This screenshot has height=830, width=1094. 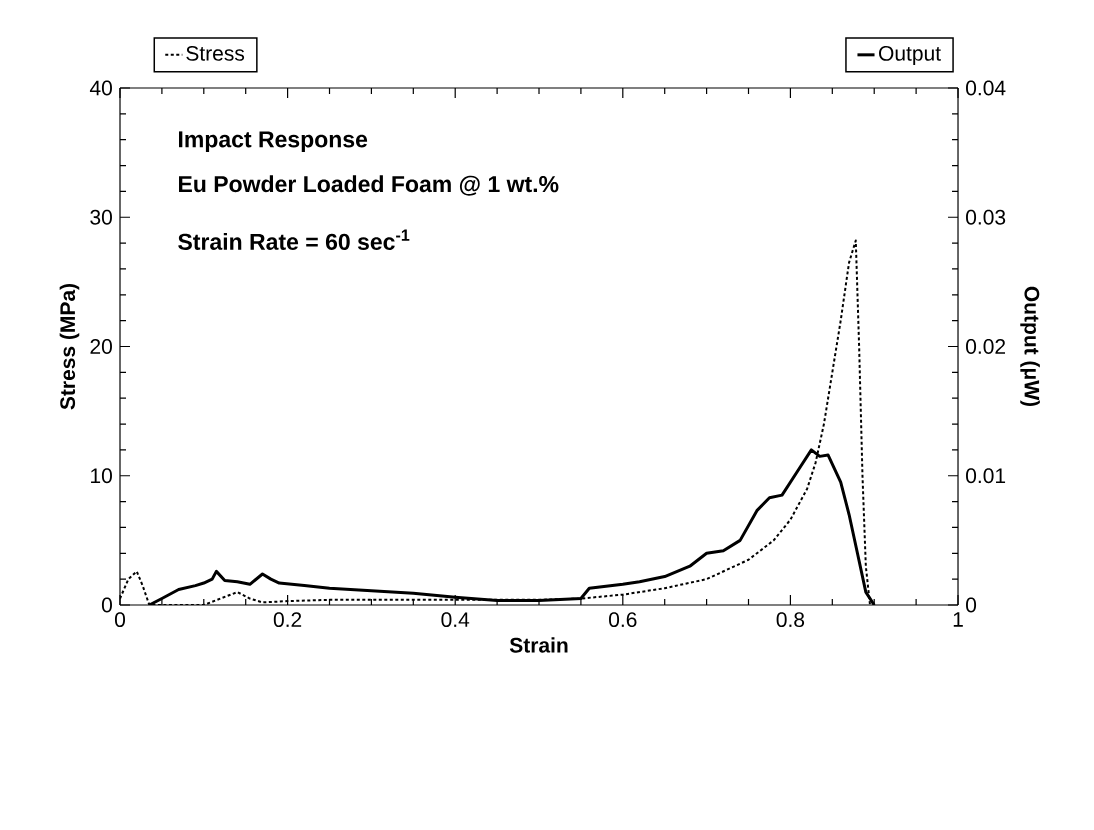 I want to click on y2-tick-label: 0.02, so click(x=986, y=346).